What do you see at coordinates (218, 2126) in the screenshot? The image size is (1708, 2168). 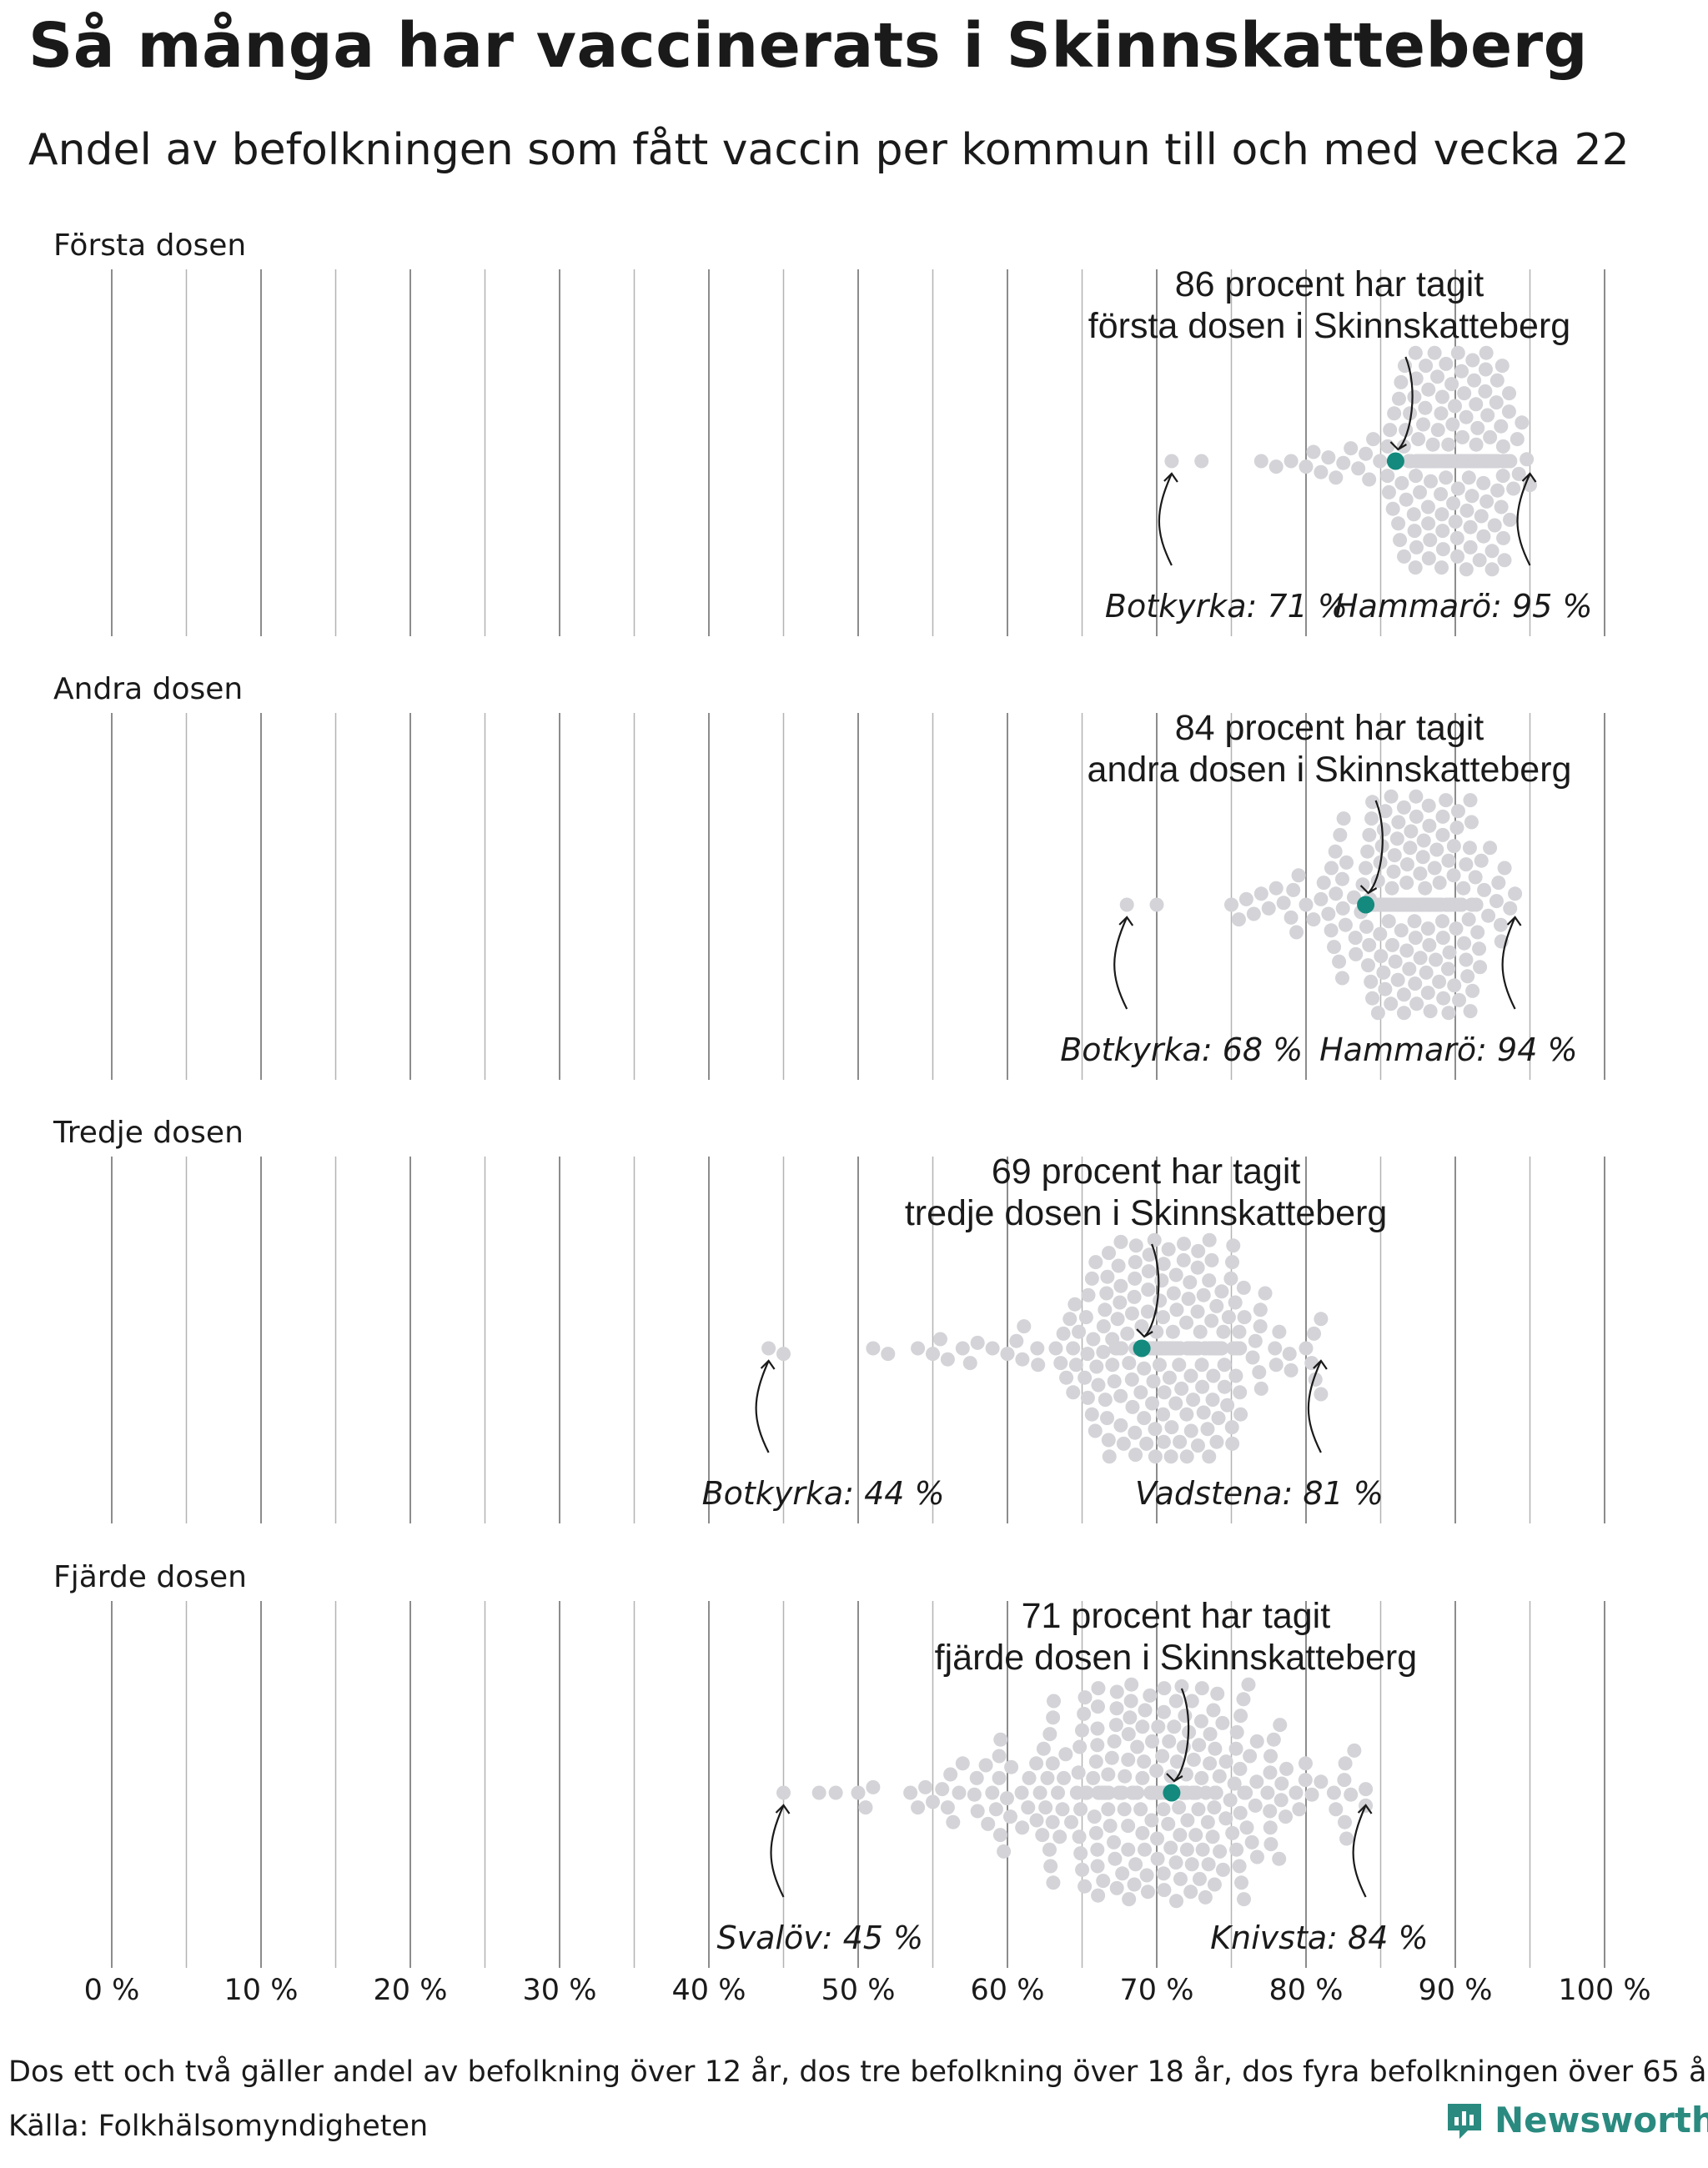 I see `source-note: Källa: Folkhälsomyndigheten` at bounding box center [218, 2126].